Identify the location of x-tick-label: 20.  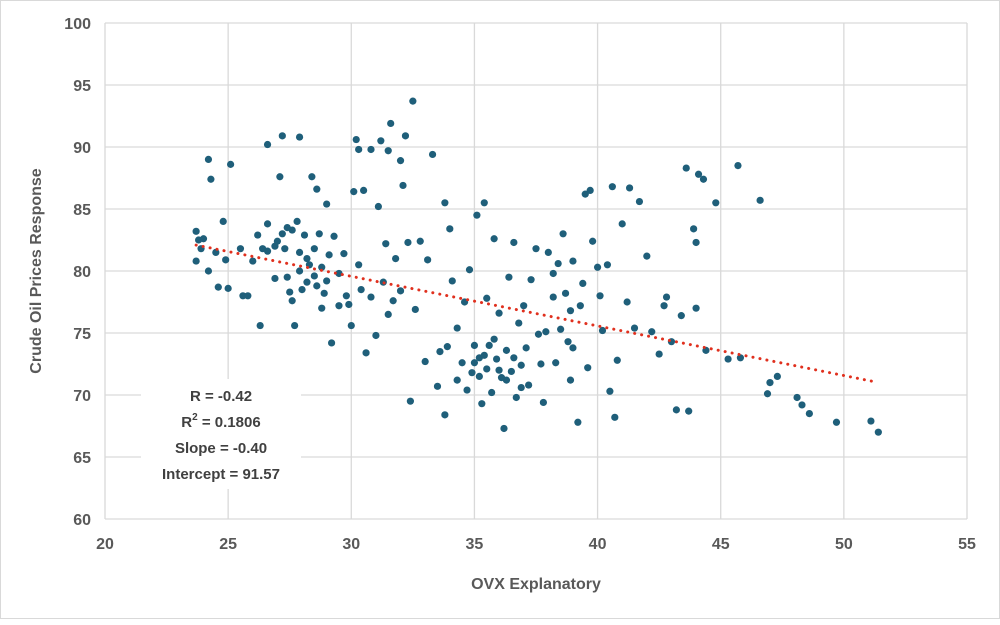
(105, 544).